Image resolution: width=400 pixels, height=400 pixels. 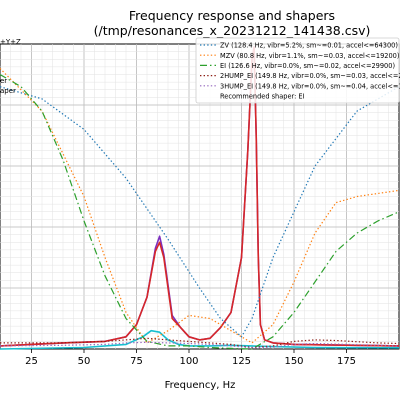 What do you see at coordinates (10, 42) in the screenshot?
I see `left-label-xyz: +Y+Z` at bounding box center [10, 42].